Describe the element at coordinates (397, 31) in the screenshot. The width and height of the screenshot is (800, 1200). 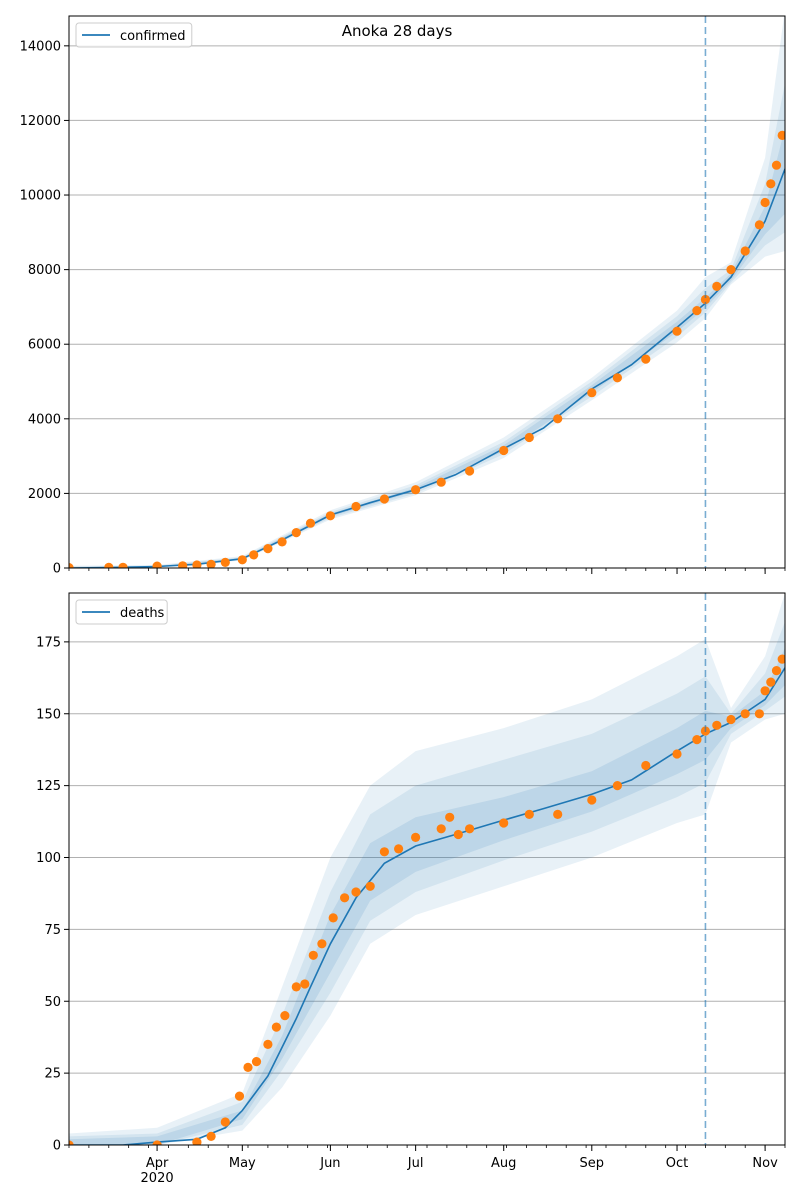
I see `chart-title: Anoka 28 days` at that location.